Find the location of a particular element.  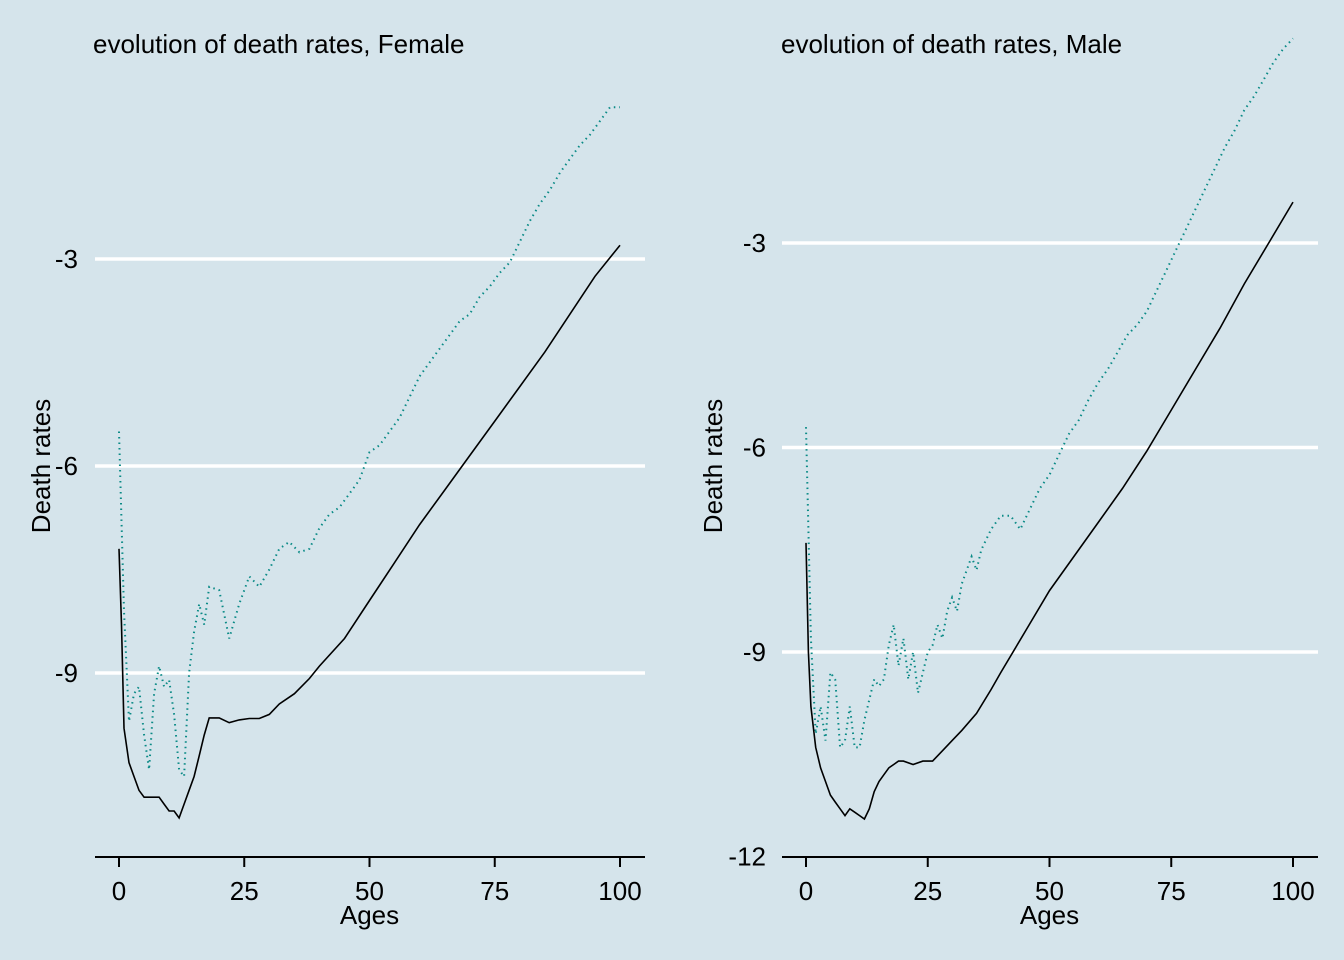

chart-title: evolution of death rates, Male is located at coordinates (951, 44).